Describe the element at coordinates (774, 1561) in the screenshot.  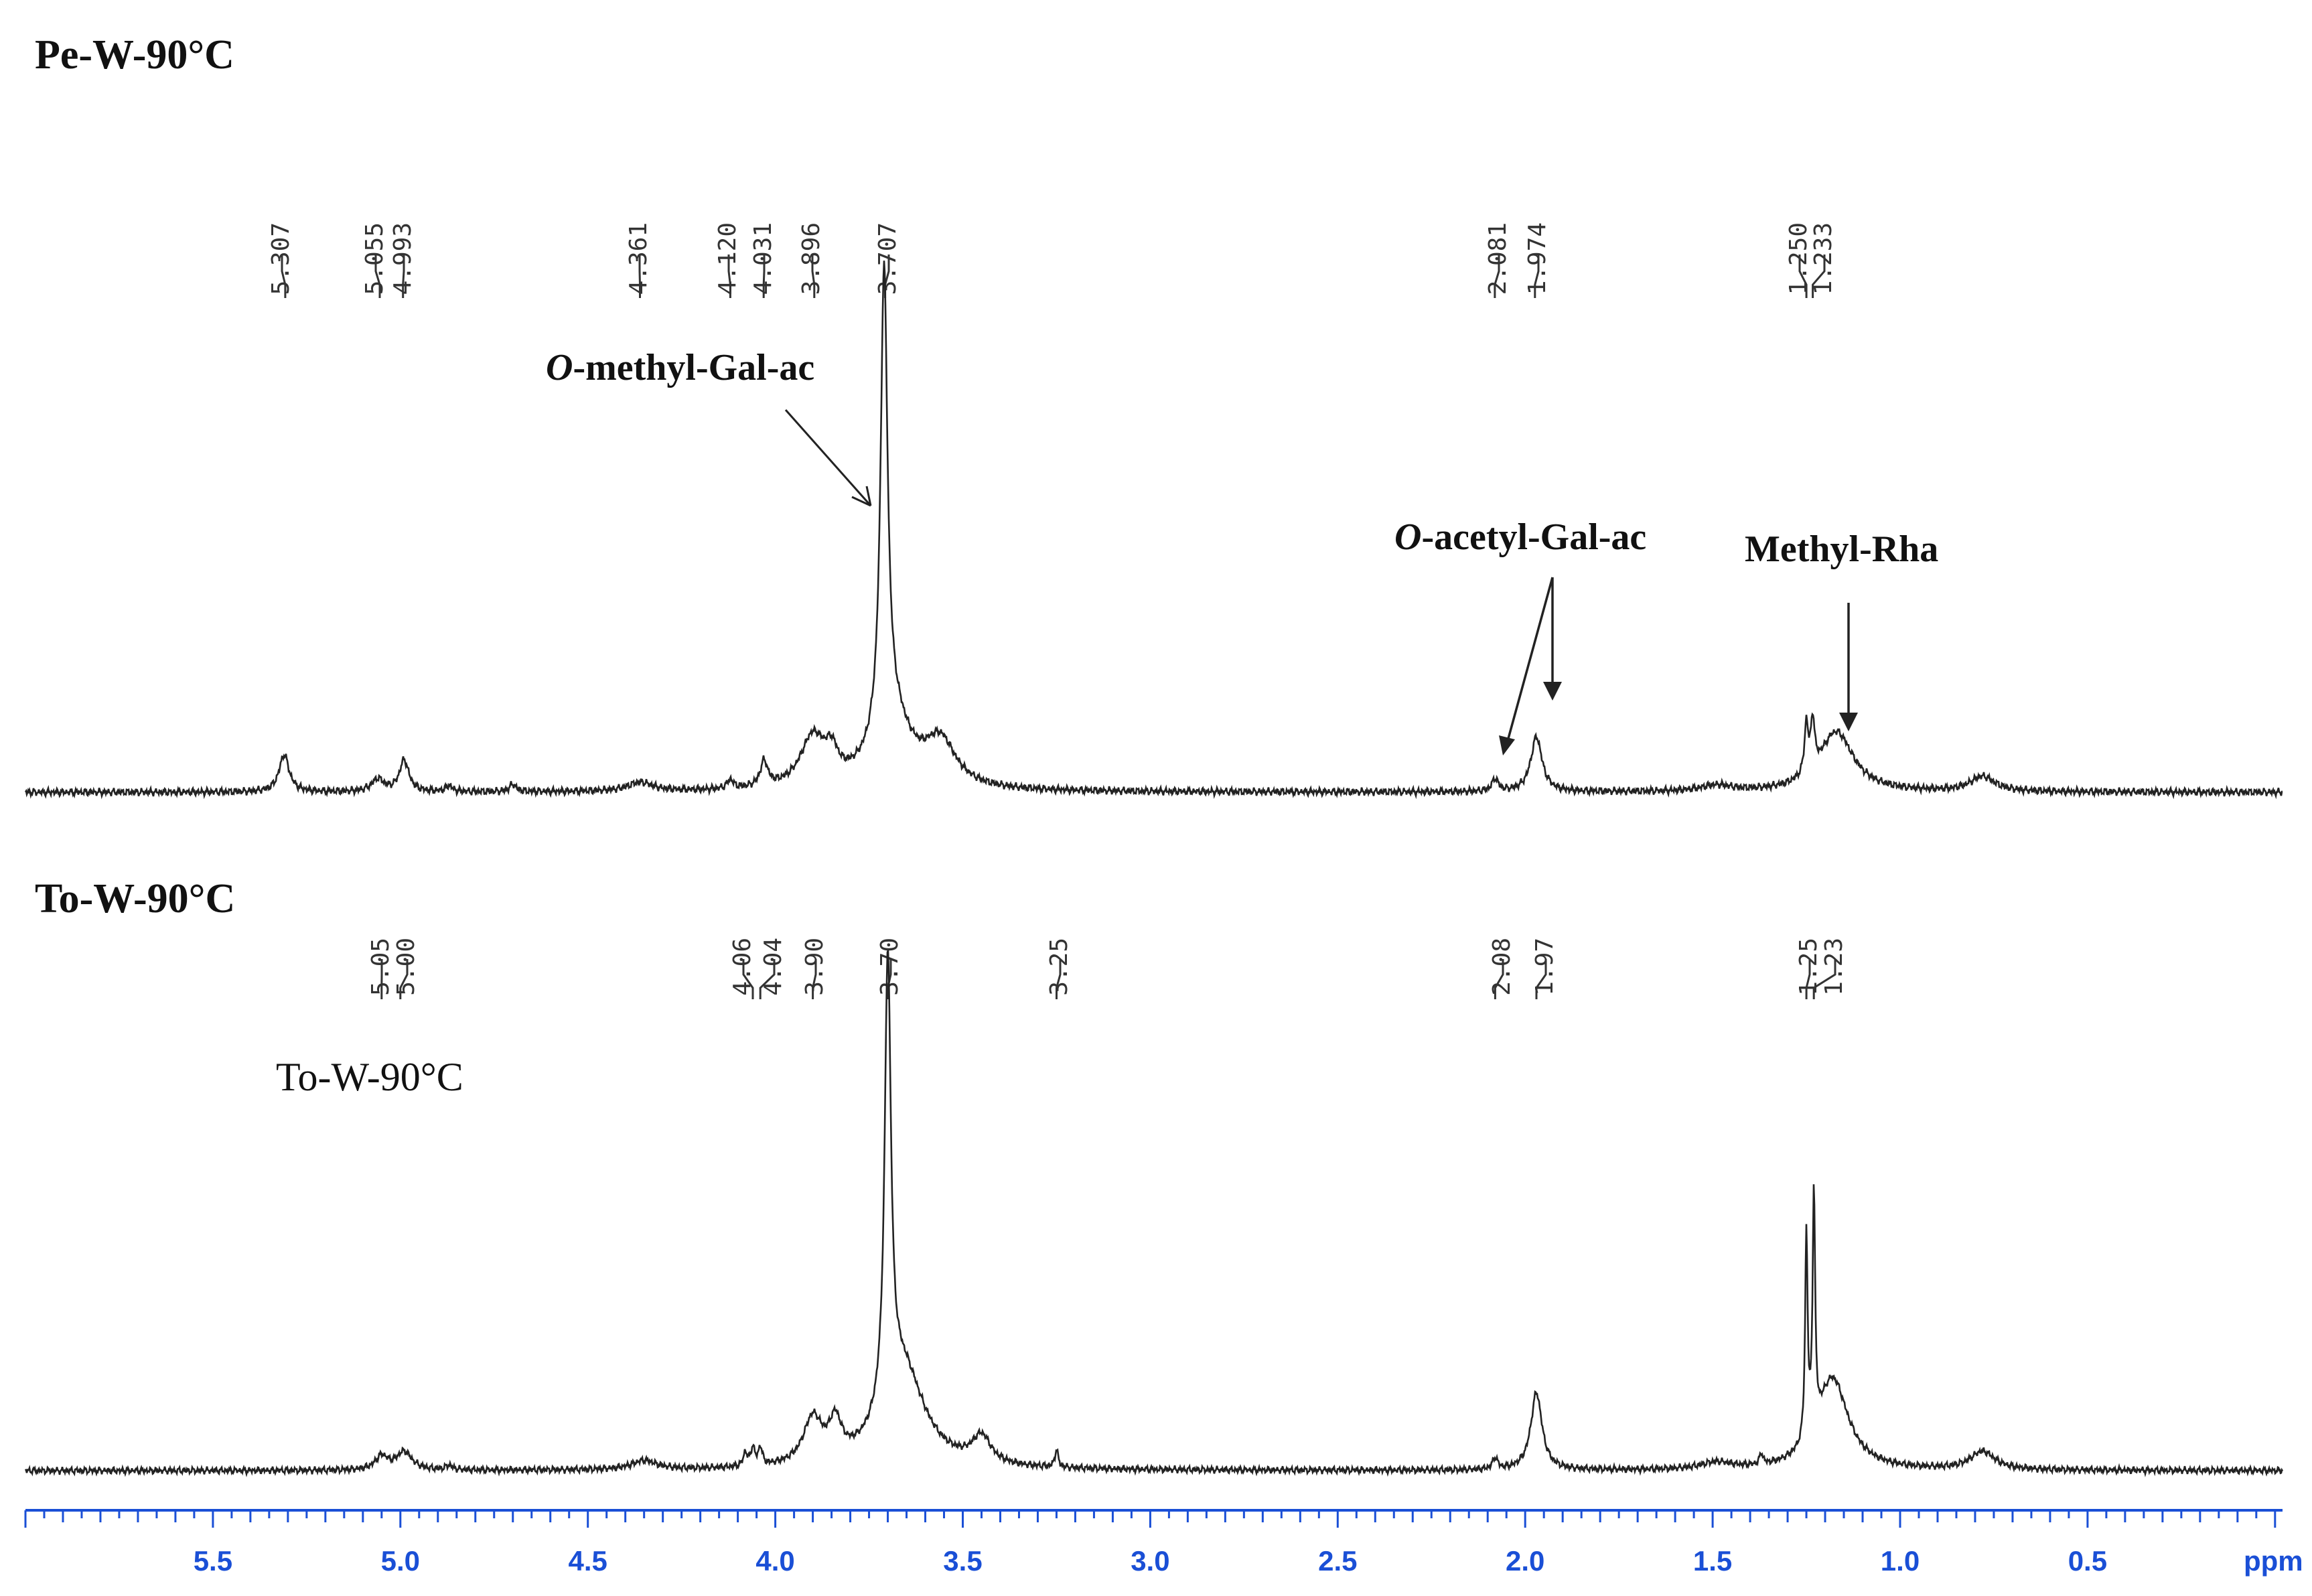
I see `x-tick-label: 4.0` at that location.